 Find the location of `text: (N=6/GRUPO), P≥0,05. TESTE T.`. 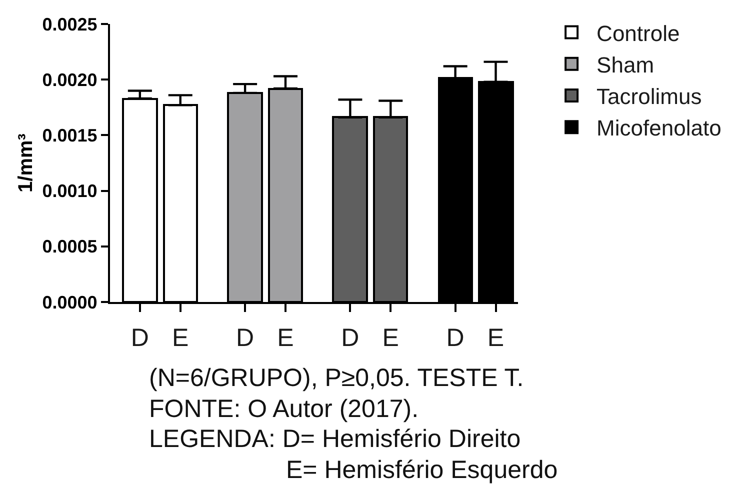

text: (N=6/GRUPO), P≥0,05. TESTE T. is located at coordinates (336, 378).